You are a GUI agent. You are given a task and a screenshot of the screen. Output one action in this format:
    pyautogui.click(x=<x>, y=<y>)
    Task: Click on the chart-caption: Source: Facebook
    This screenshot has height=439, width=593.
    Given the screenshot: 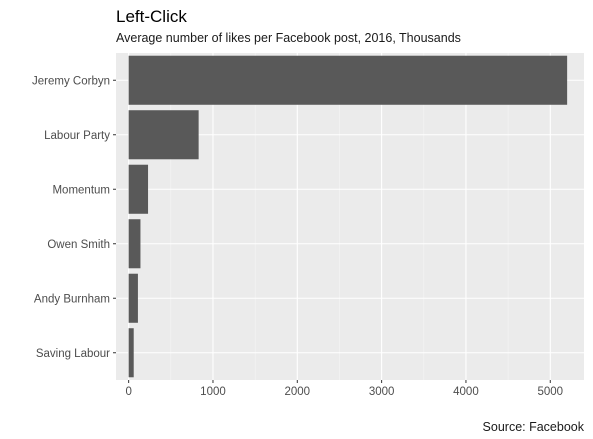 What is the action you would take?
    pyautogui.click(x=534, y=427)
    